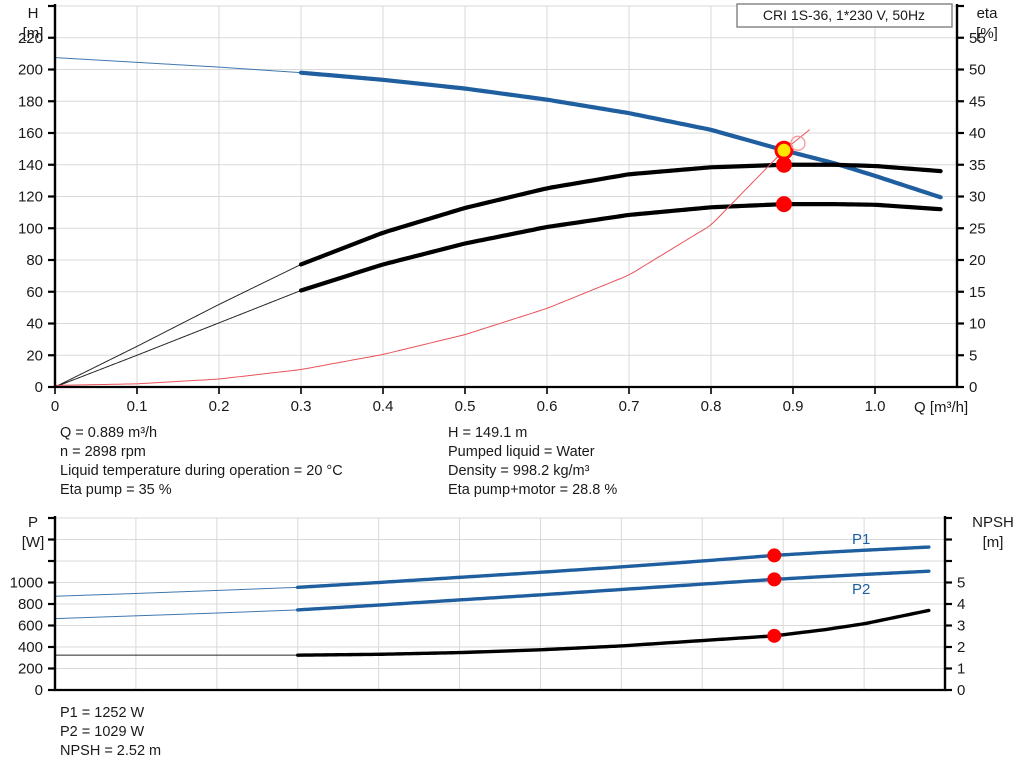 Image resolution: width=1024 pixels, height=781 pixels. I want to click on svg-text: 400, so click(30, 647).